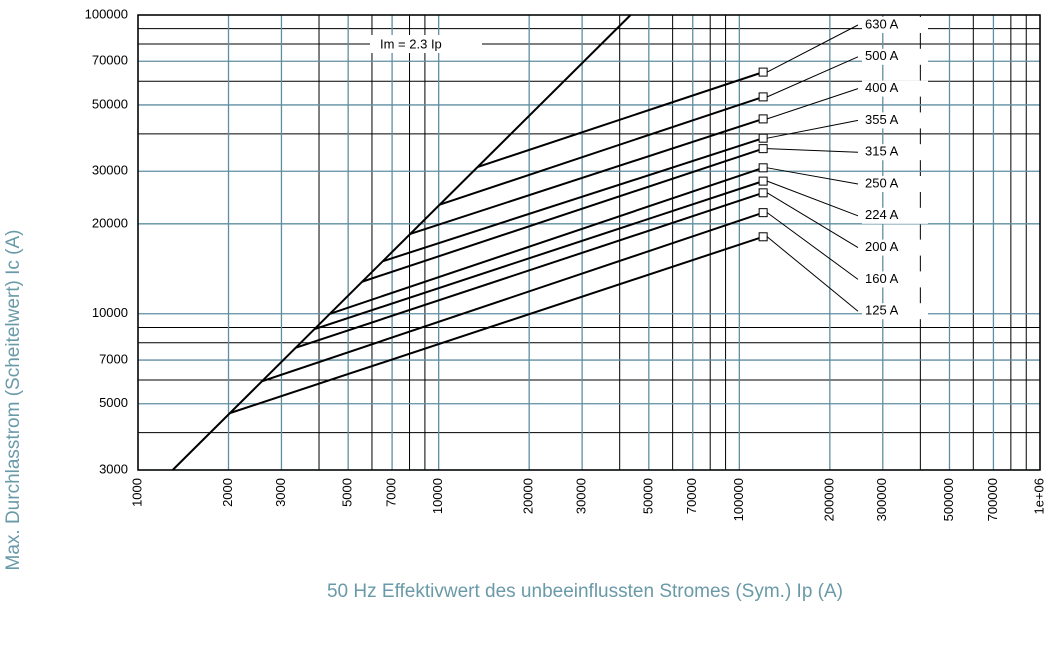  I want to click on x-tick-label: 2000, so click(227, 492).